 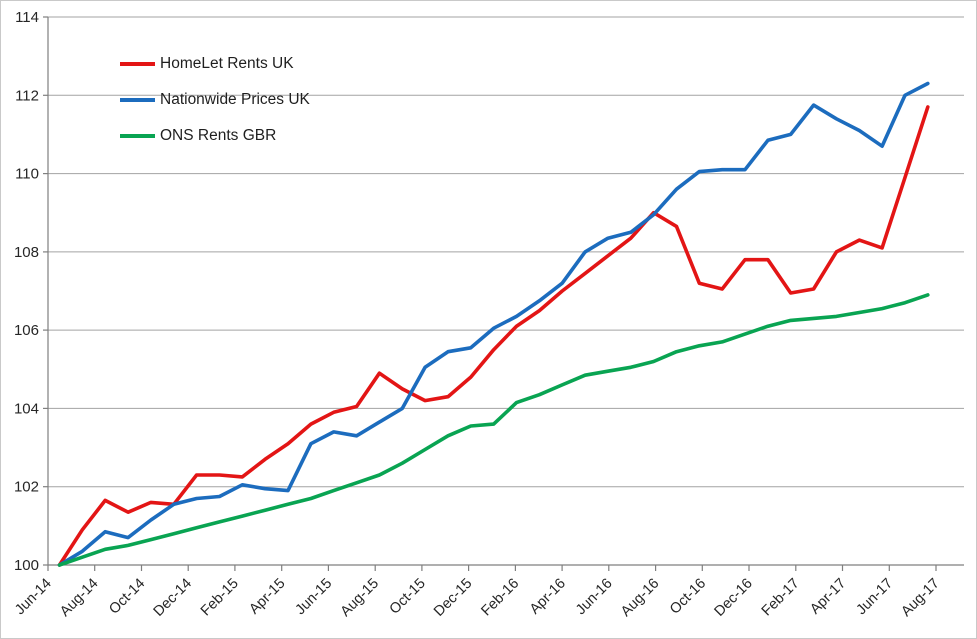 What do you see at coordinates (27, 95) in the screenshot?
I see `y-tick-label: 112` at bounding box center [27, 95].